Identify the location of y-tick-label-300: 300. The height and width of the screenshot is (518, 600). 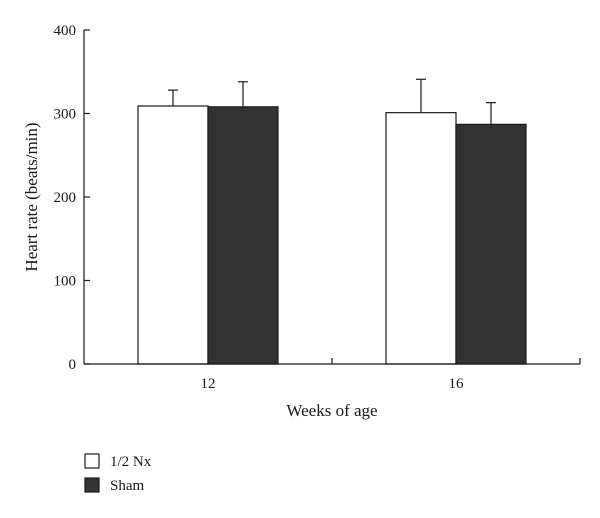
(65, 115).